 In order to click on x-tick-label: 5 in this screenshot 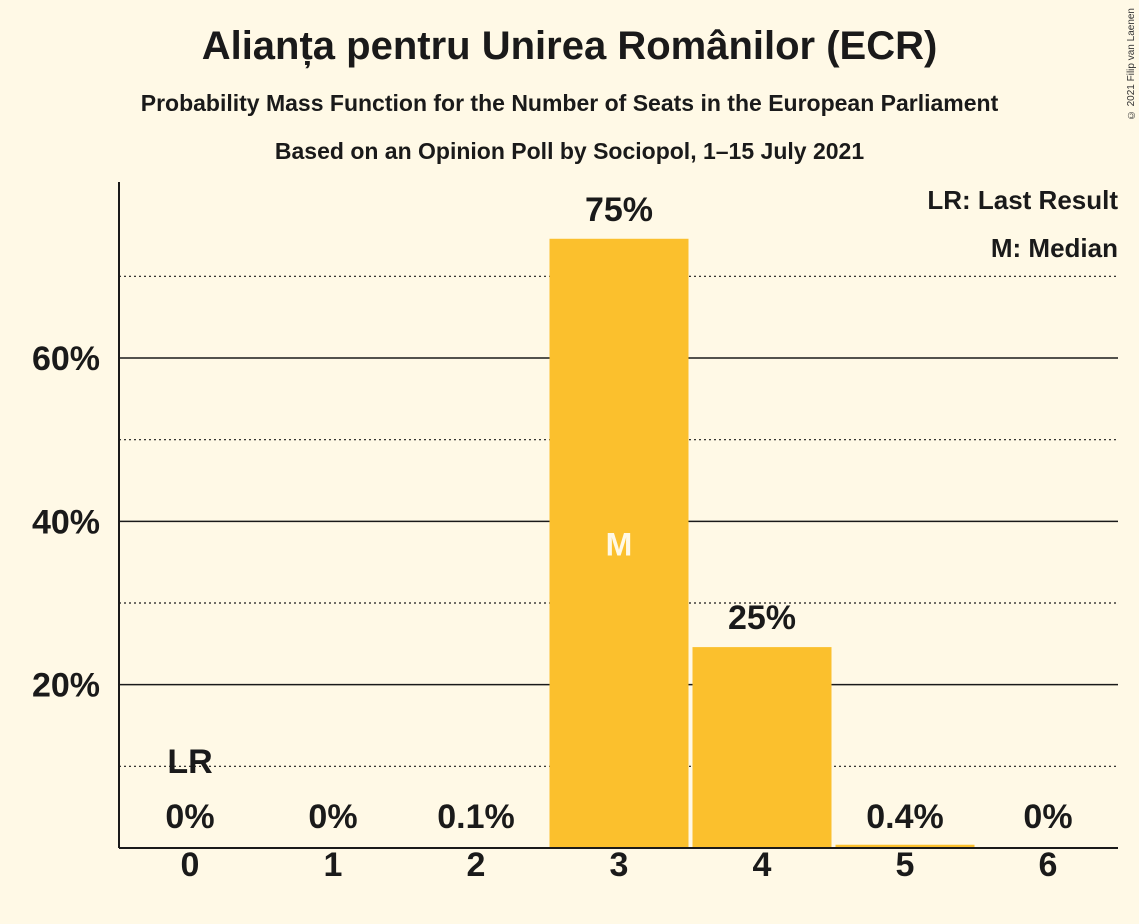, I will do `click(905, 865)`.